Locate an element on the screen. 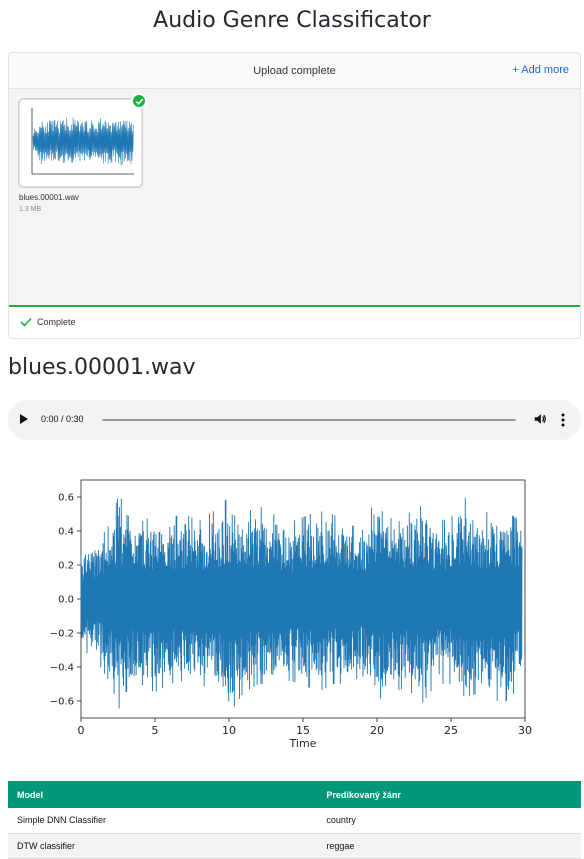 The image size is (584, 859). table-row: Simple DNN Classifier country is located at coordinates (294, 821).